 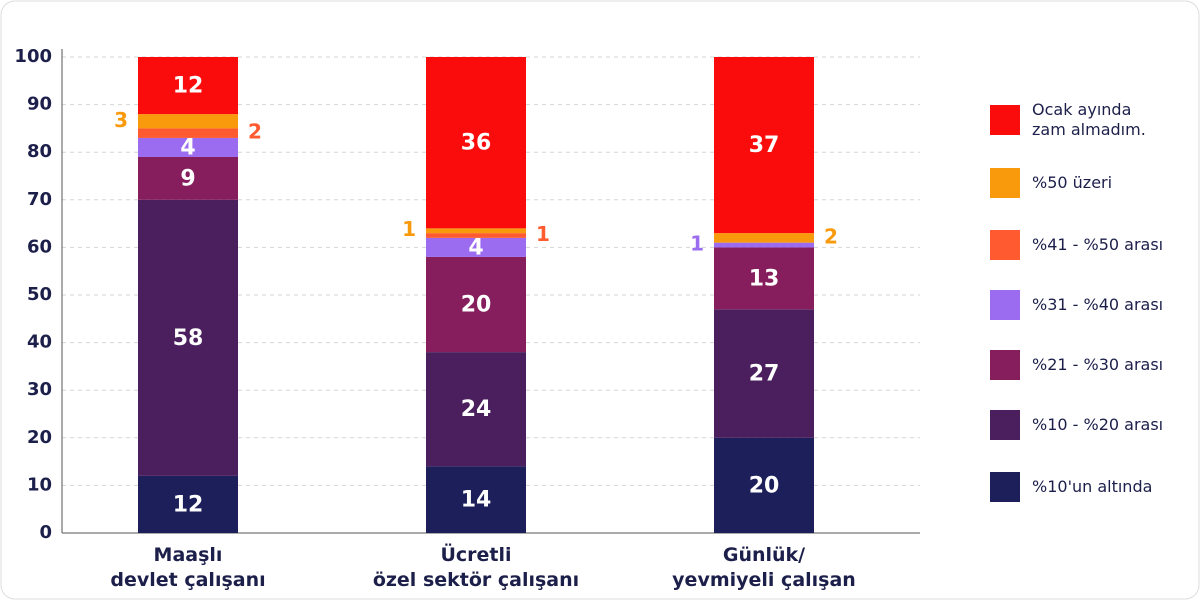 I want to click on legend-label: %31 - %40 arası, so click(x=1098, y=304).